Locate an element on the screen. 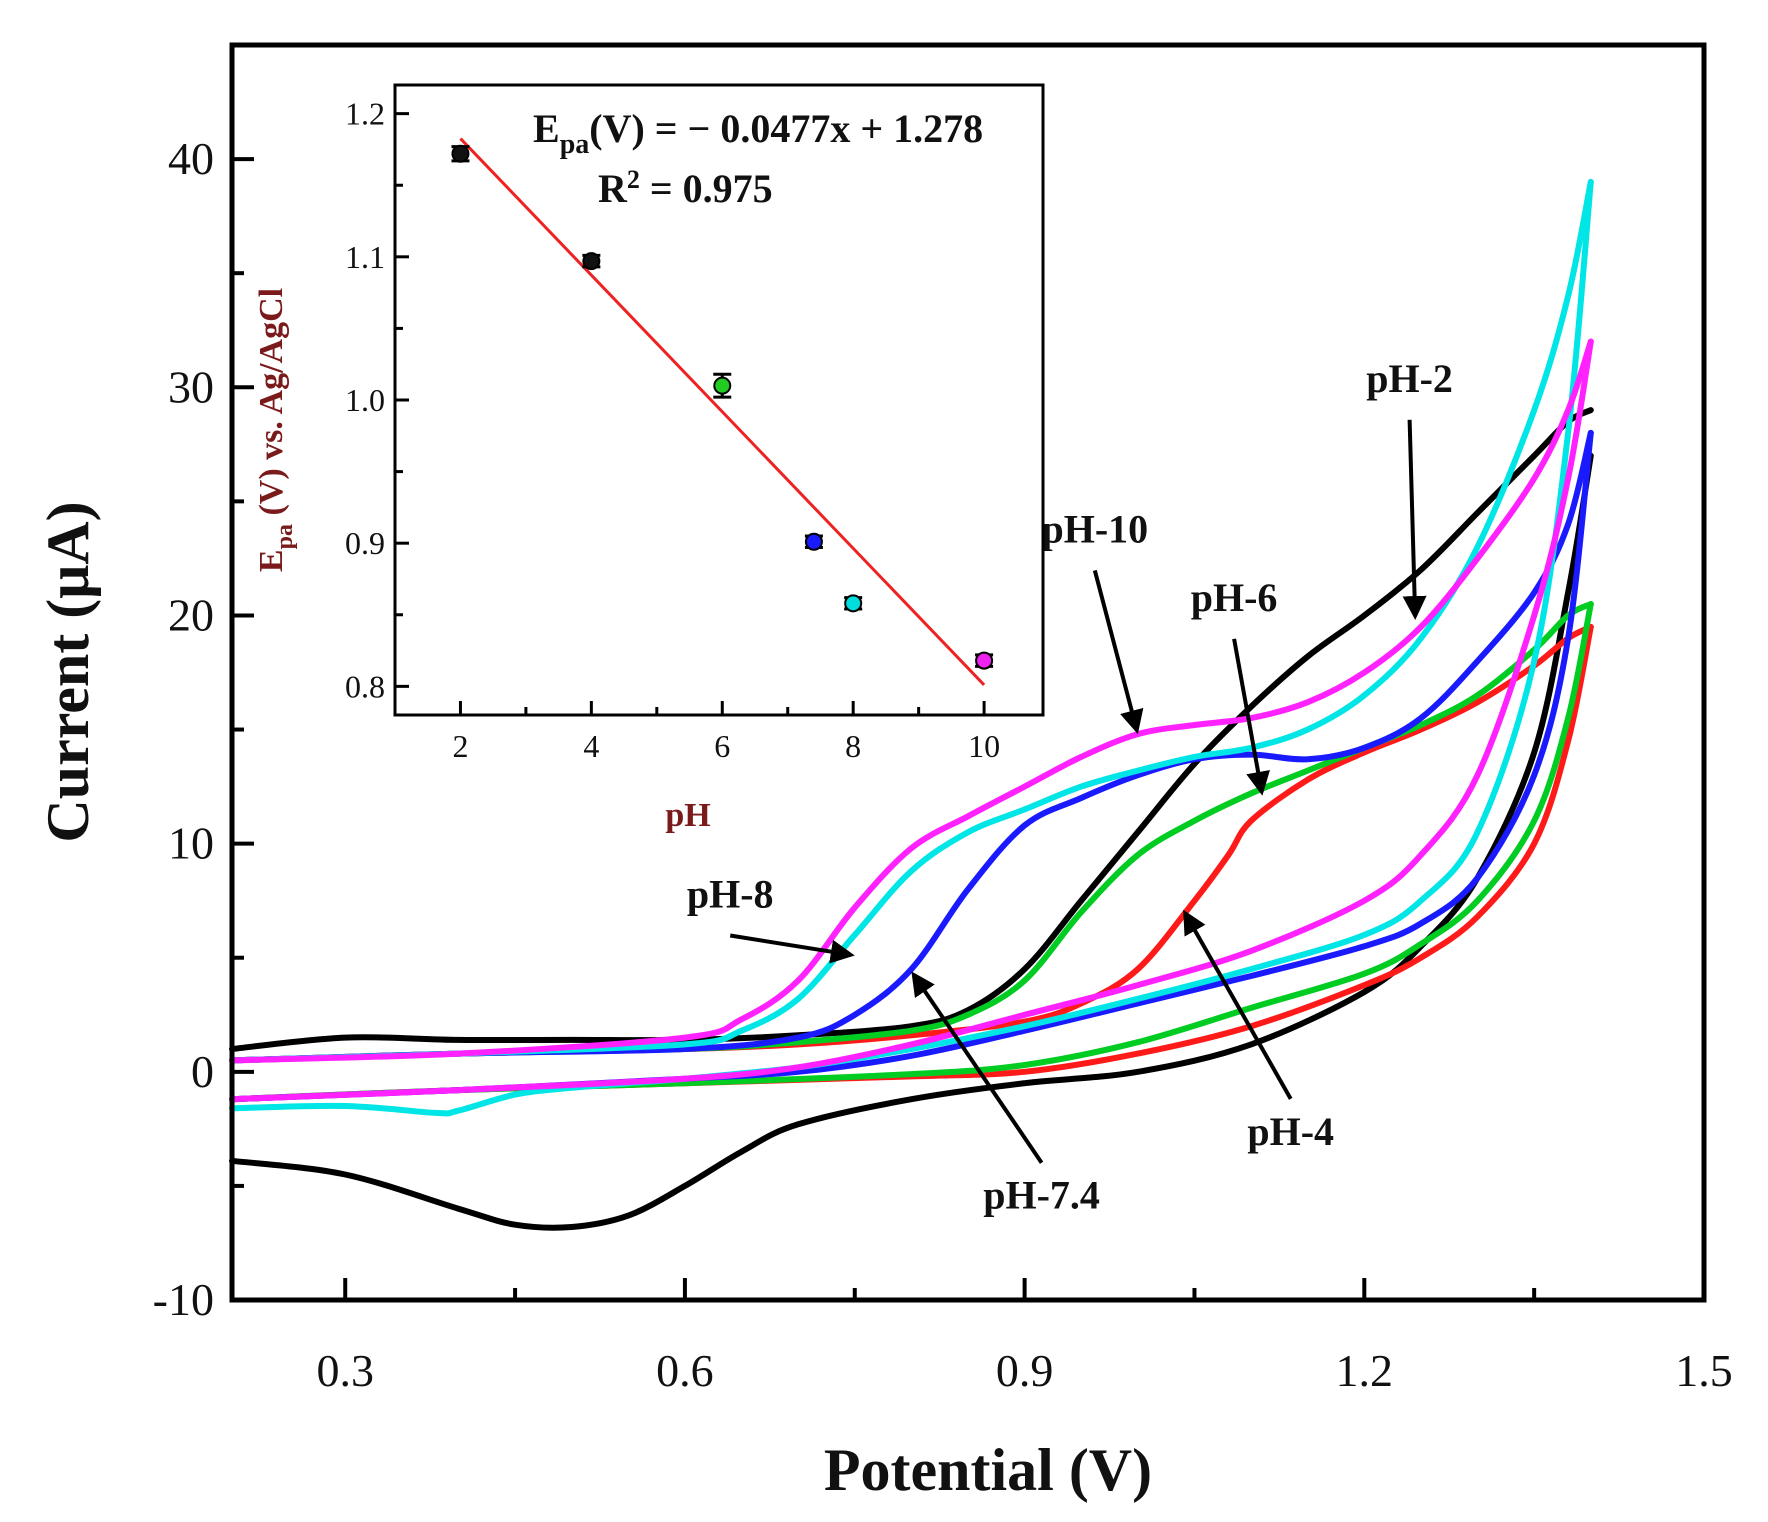 Image resolution: width=1768 pixels, height=1522 pixels. inset-x-tick-label: 4 is located at coordinates (591, 746).